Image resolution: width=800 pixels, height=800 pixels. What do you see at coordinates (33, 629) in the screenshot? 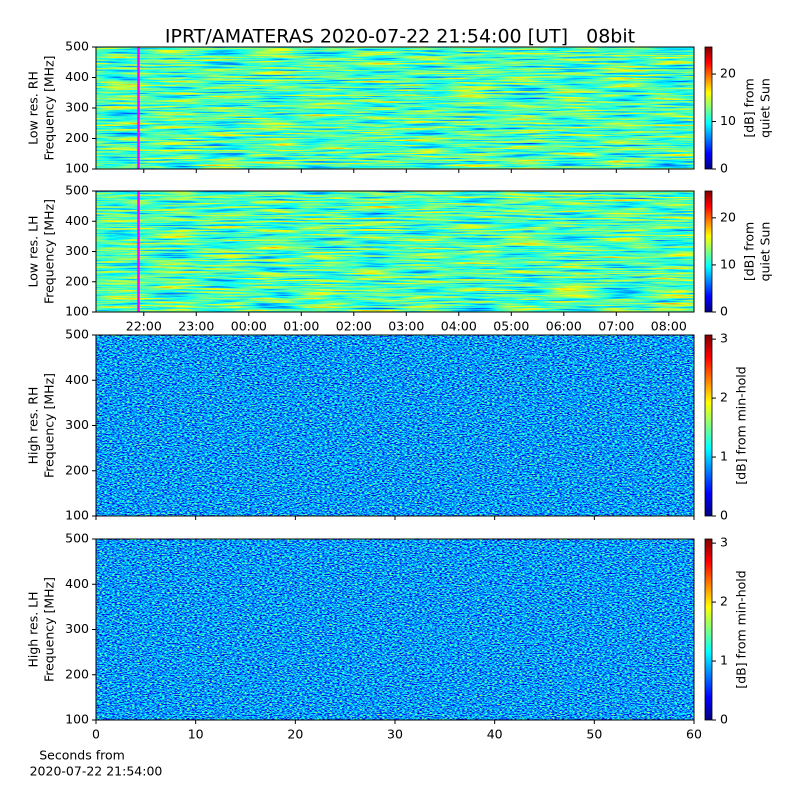
I see `y-axis-label: High res. LH` at bounding box center [33, 629].